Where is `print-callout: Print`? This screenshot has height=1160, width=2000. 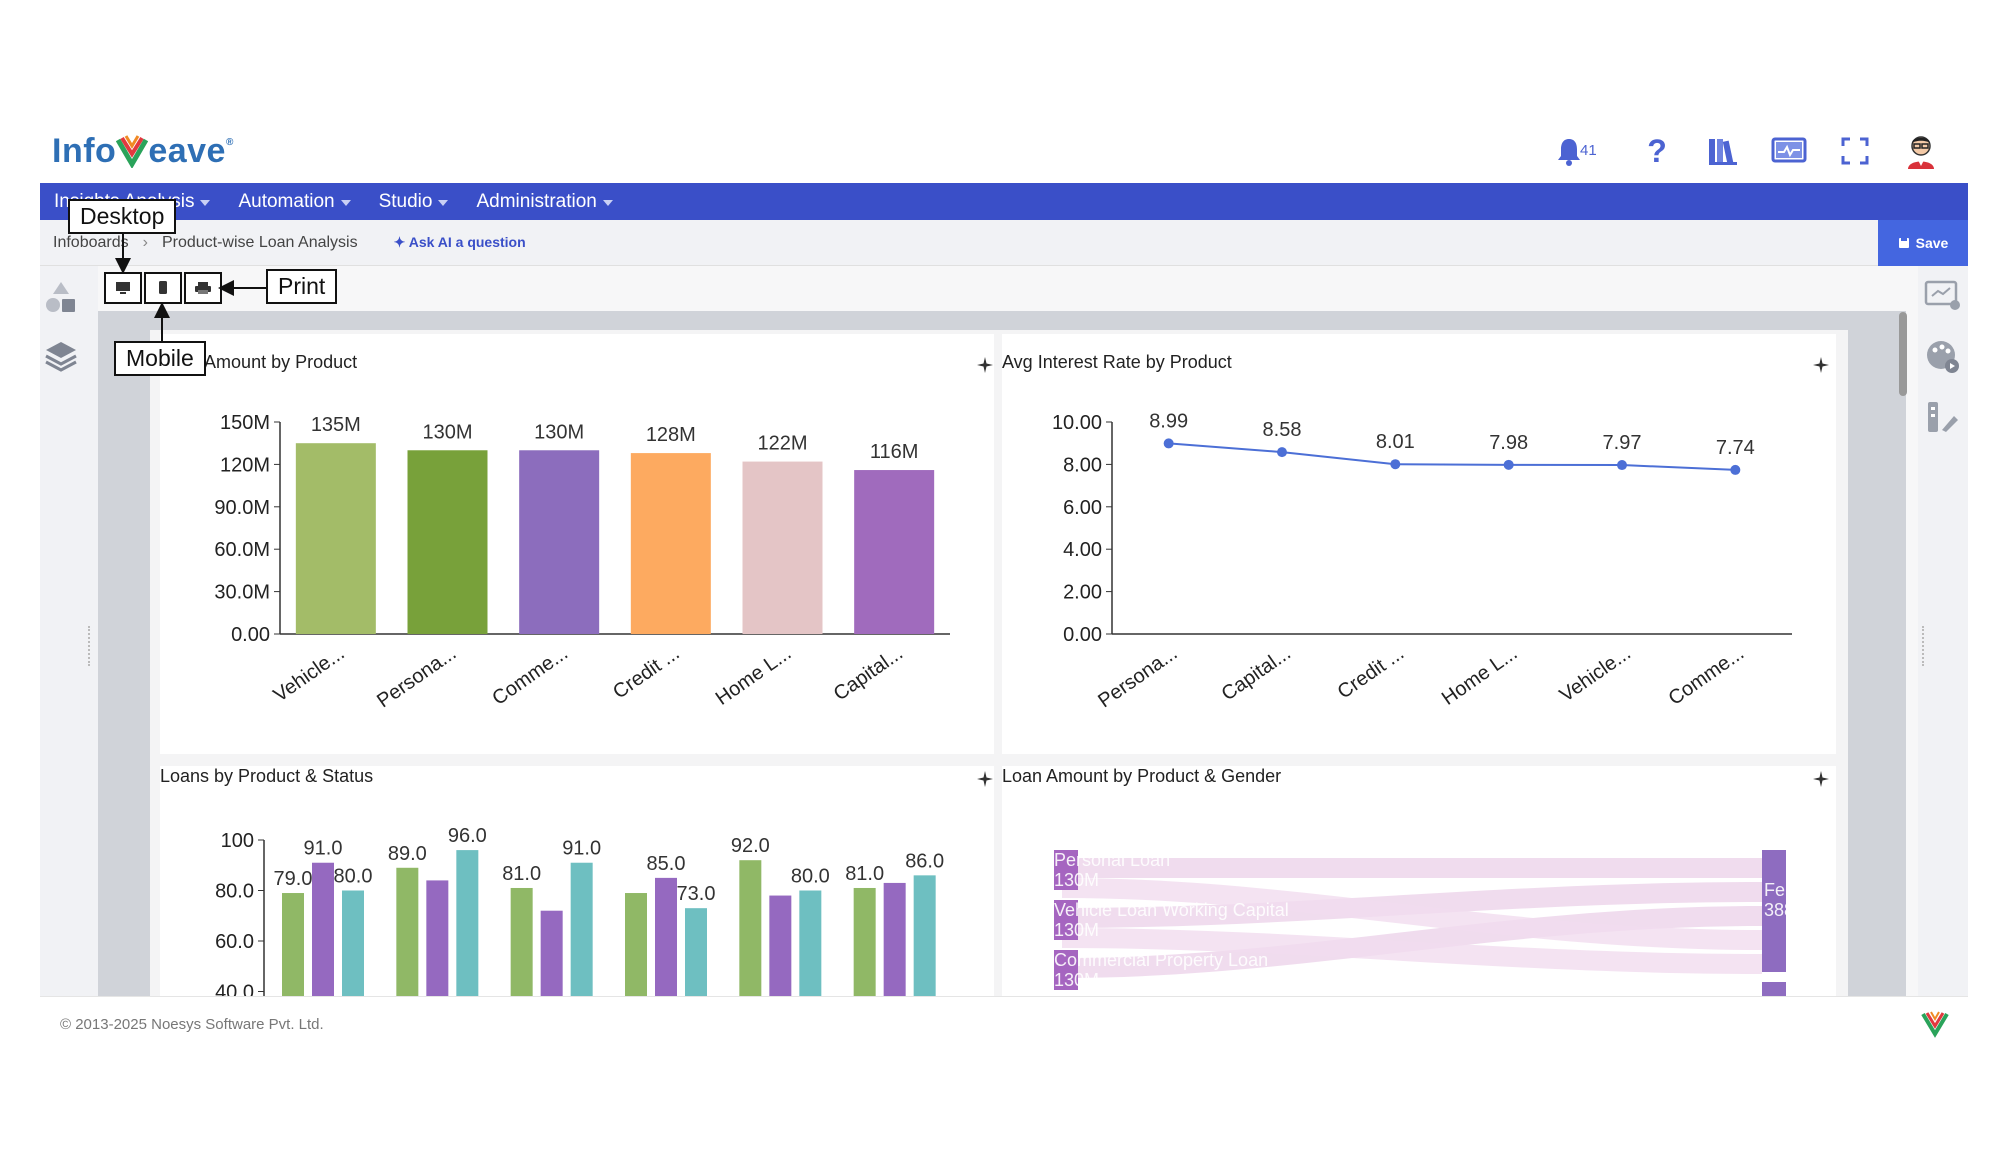
print-callout: Print is located at coordinates (302, 286).